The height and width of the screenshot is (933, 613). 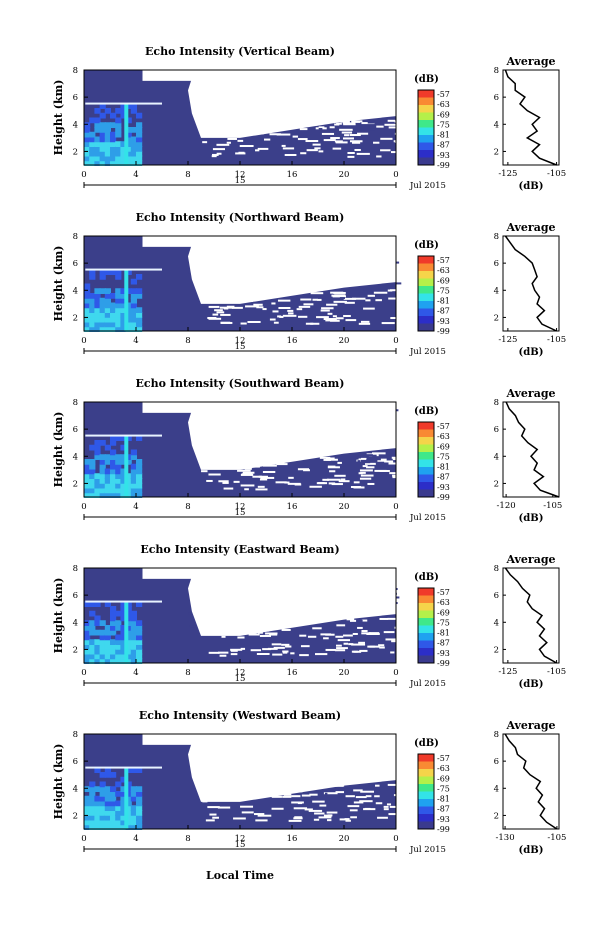 What do you see at coordinates (443, 456) in the screenshot?
I see `colorbar-tick-label: -75` at bounding box center [443, 456].